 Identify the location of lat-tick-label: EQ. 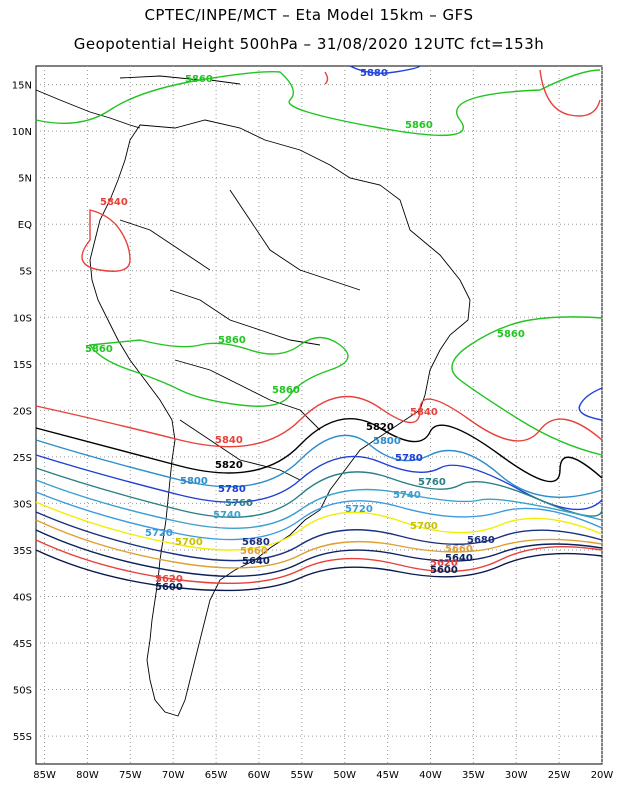
(25, 225).